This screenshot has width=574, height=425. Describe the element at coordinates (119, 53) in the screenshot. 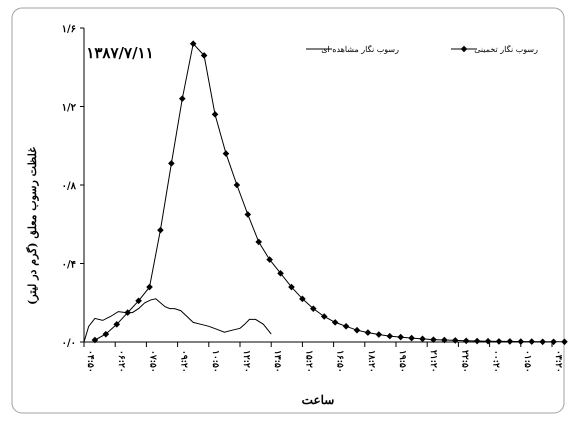

I see `date-label: ۱۳۸۷/۷/۱۱` at that location.